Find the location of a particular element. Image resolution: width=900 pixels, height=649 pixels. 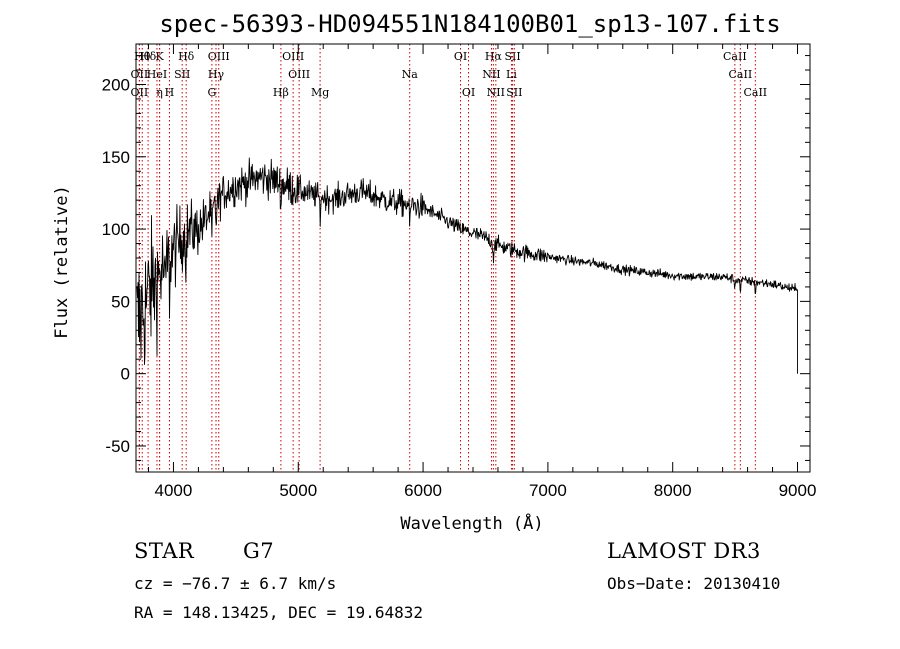

line-marker-label: Li is located at coordinates (511, 74).